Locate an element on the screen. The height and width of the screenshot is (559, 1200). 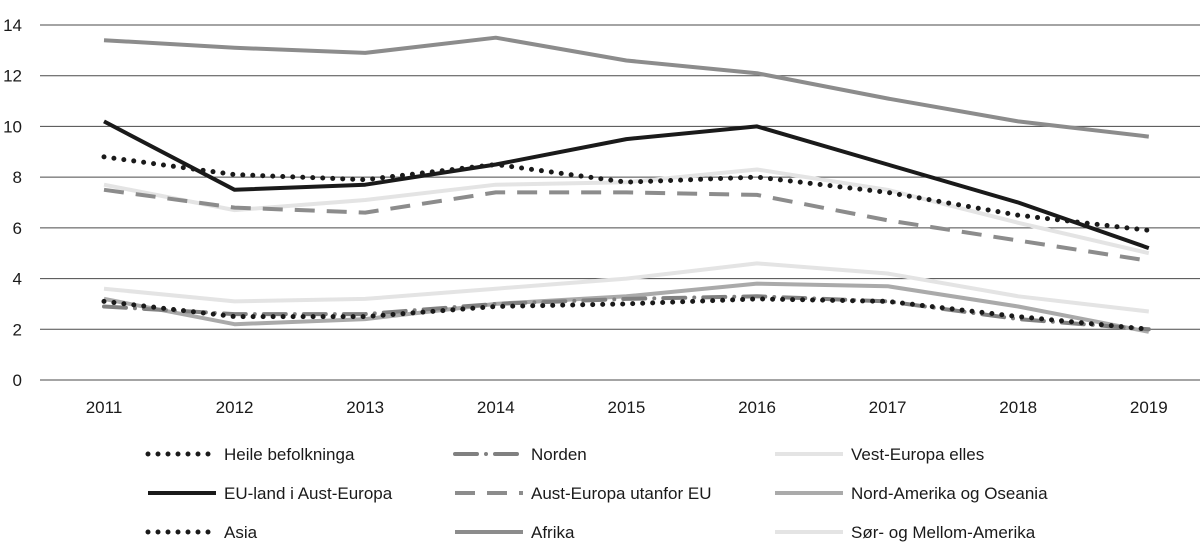
legend-item: Heile befolkninga is located at coordinates (250, 454).